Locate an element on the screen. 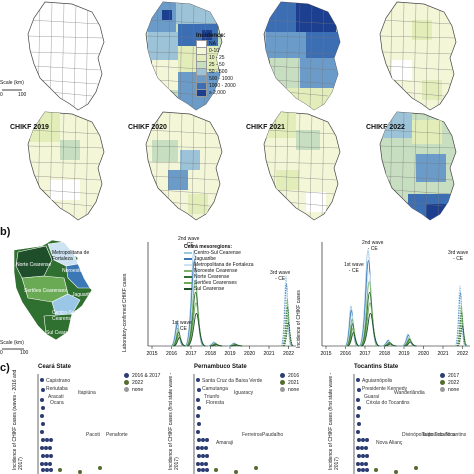 The width and height of the screenshot is (474, 474). x-tick-label: 2017 is located at coordinates (190, 354).